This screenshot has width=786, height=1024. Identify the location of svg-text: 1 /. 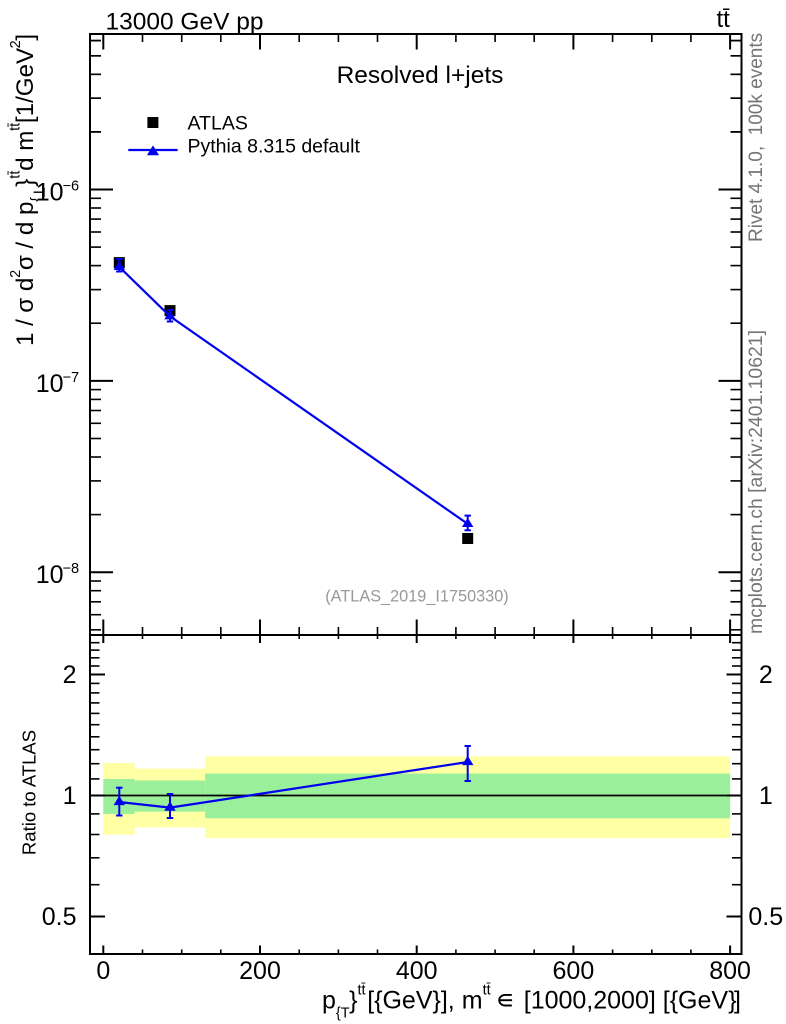
(25, 329).